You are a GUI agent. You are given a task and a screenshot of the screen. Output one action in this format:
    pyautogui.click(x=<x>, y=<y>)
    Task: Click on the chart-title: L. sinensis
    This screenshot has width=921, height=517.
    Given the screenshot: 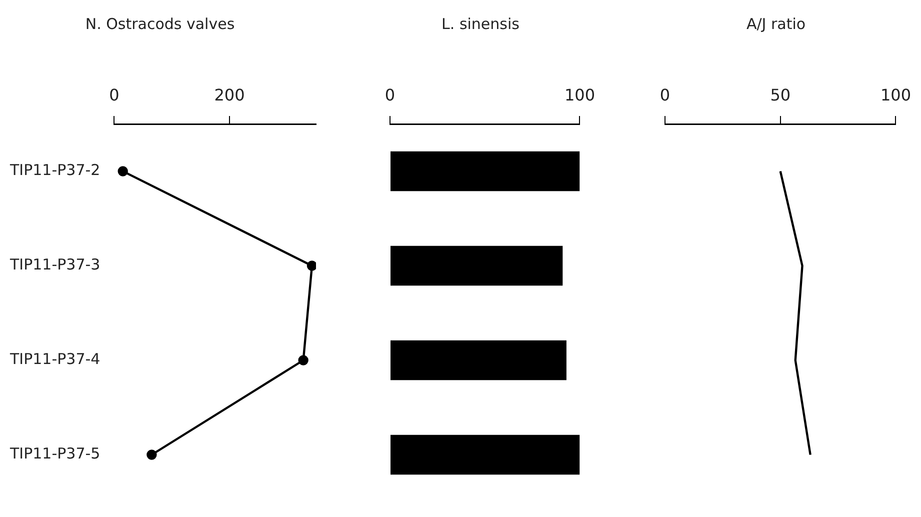 What is the action you would take?
    pyautogui.click(x=481, y=23)
    